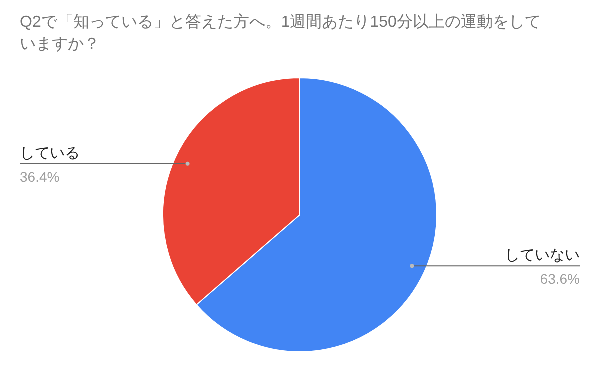 This screenshot has width=600, height=371. What do you see at coordinates (50, 153) in the screenshot?
I see `slice-label: している` at bounding box center [50, 153].